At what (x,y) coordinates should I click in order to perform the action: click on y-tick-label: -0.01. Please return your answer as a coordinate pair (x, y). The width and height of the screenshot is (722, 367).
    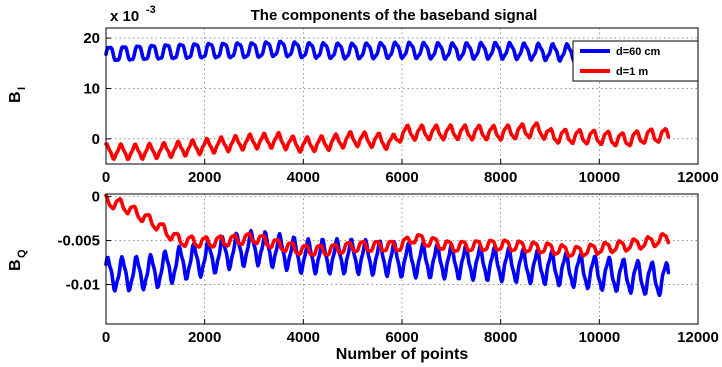
    Looking at the image, I should click on (83, 284).